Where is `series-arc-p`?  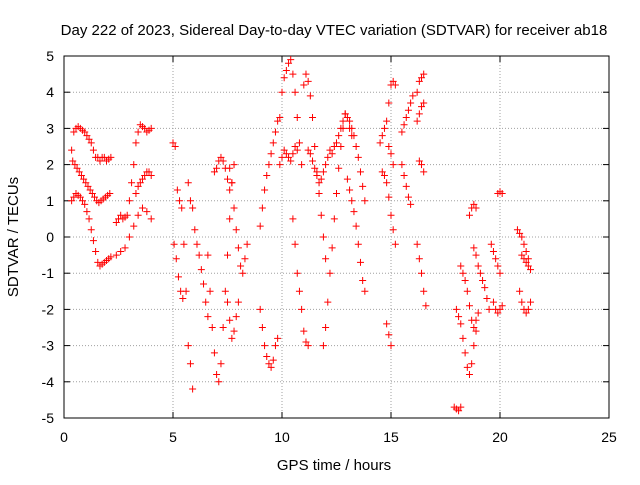 series-arc-p is located at coordinates (457, 409).